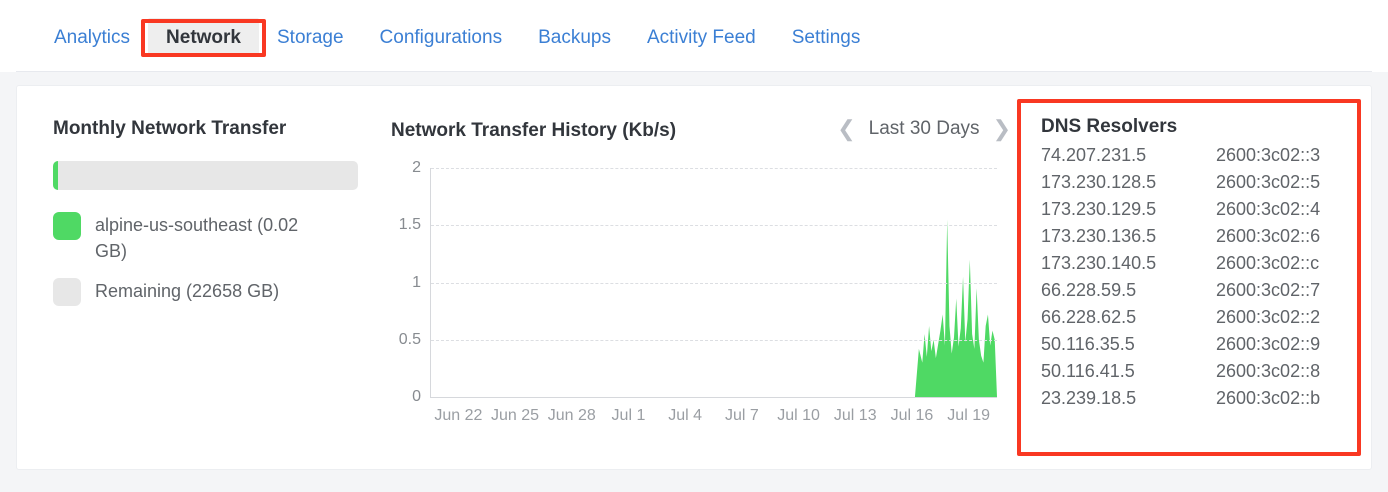  Describe the element at coordinates (912, 415) in the screenshot. I see `chart-x-axis-tick: Jul 16` at that location.